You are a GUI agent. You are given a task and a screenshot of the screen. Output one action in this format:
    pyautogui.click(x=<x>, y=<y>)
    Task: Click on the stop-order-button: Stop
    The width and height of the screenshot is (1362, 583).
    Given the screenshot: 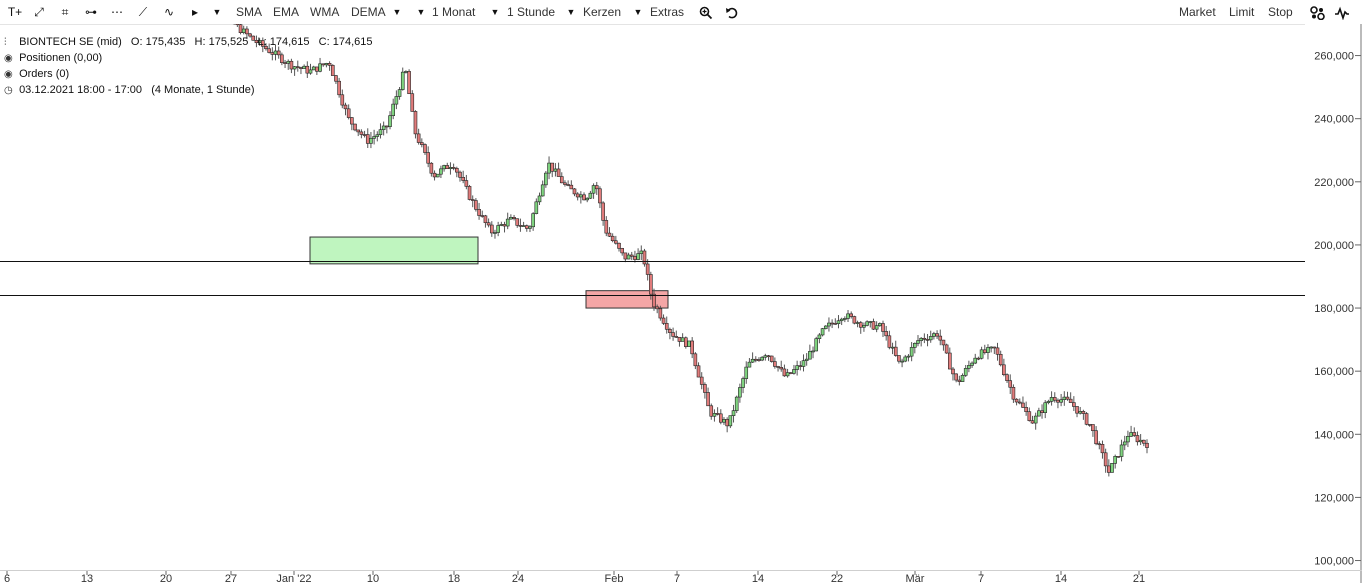 What is the action you would take?
    pyautogui.click(x=1280, y=12)
    